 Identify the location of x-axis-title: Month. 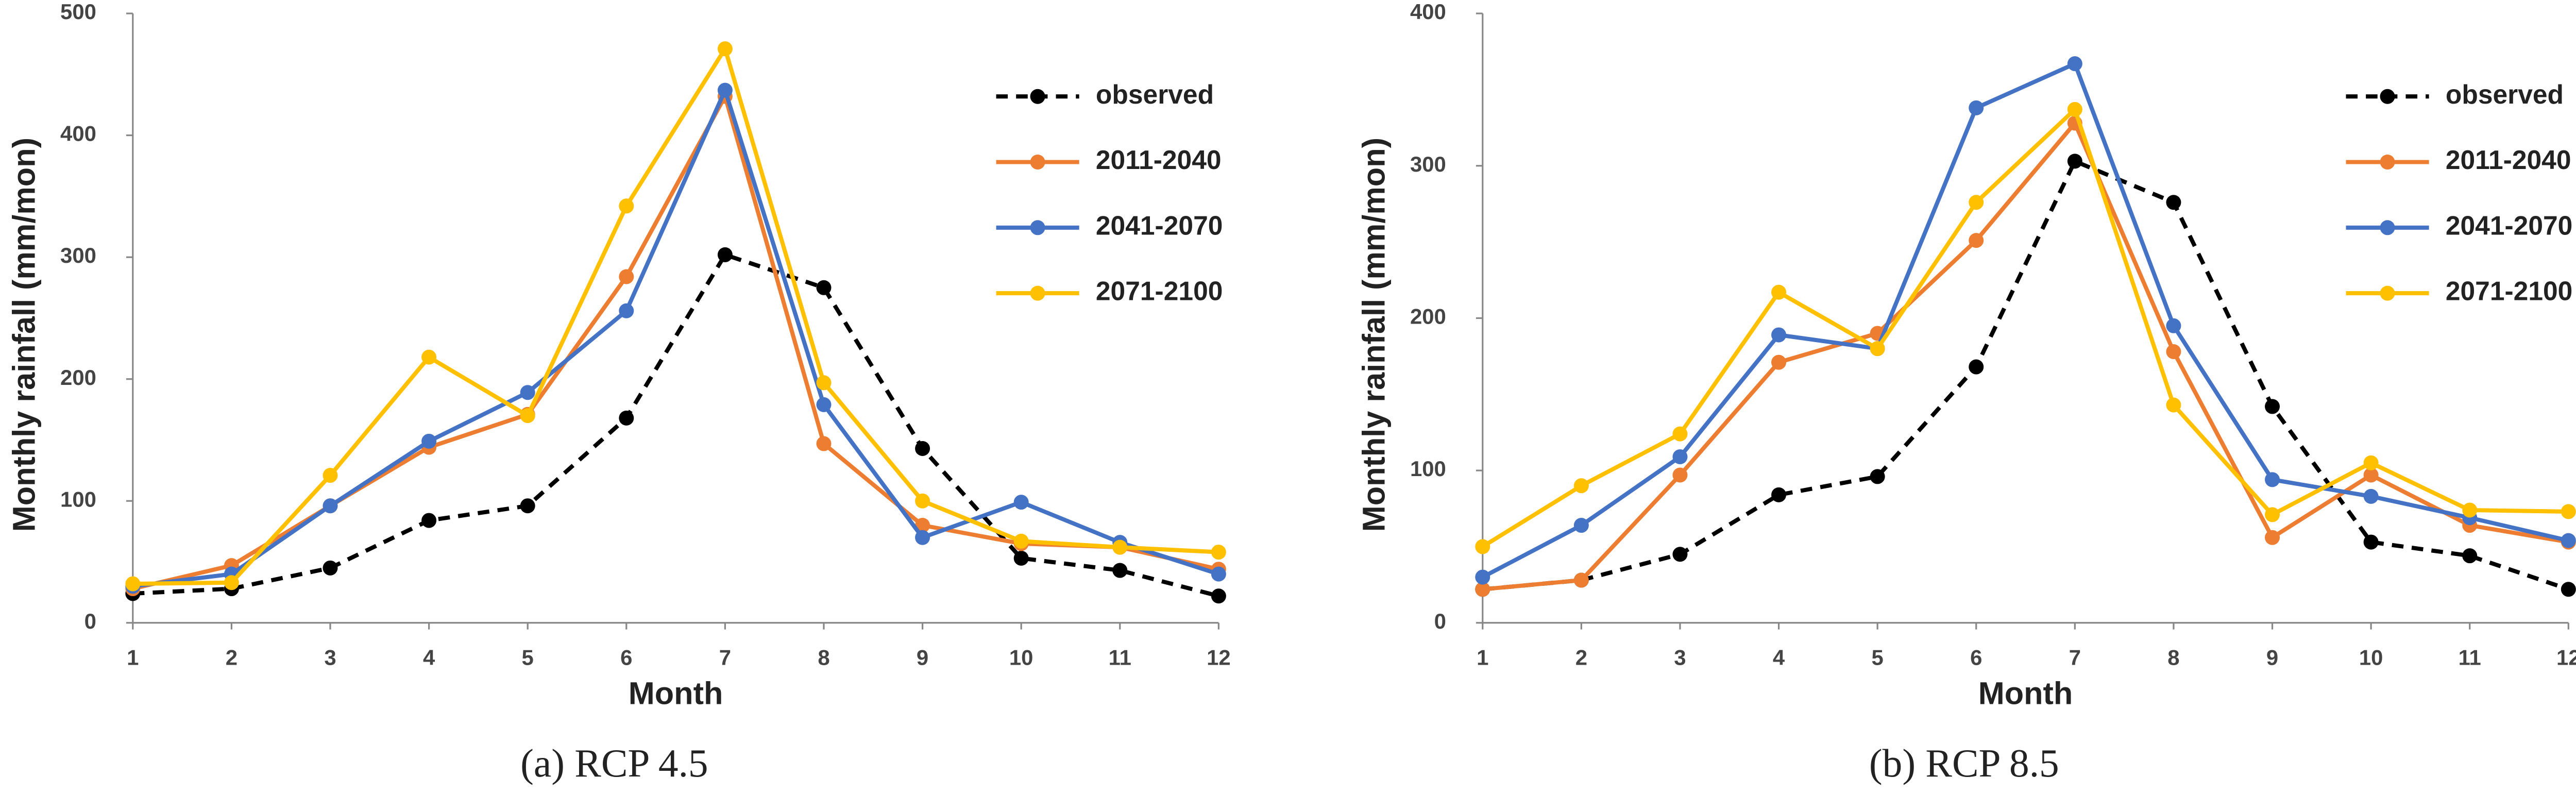
(676, 693).